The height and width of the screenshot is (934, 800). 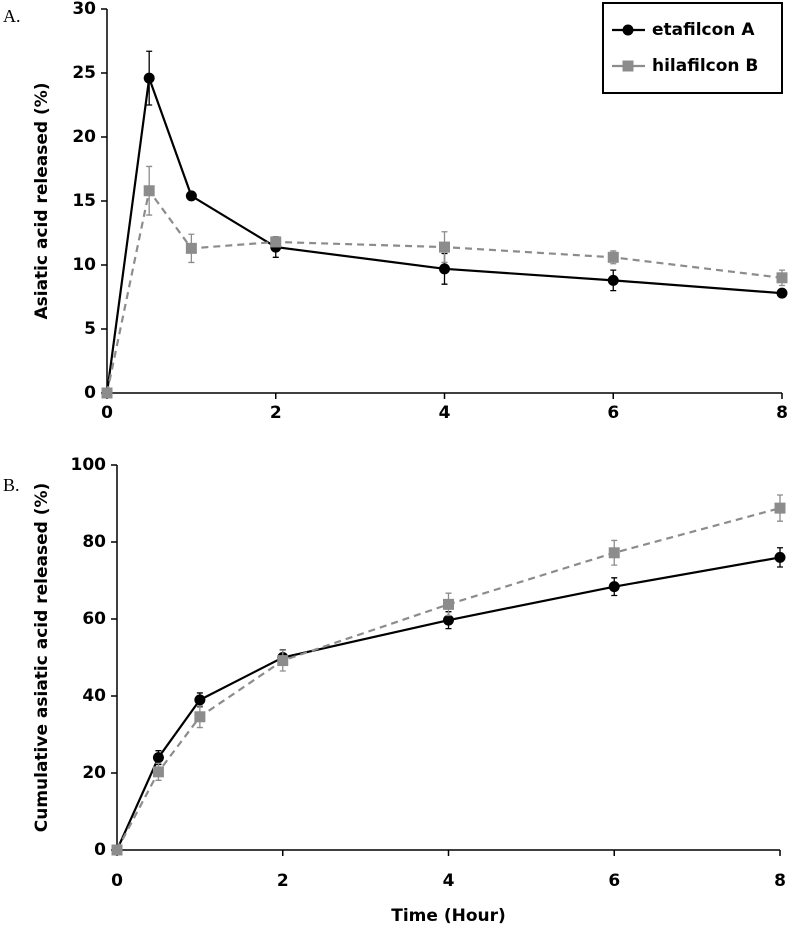 I want to click on y-tick-label: 30, so click(x=84, y=9).